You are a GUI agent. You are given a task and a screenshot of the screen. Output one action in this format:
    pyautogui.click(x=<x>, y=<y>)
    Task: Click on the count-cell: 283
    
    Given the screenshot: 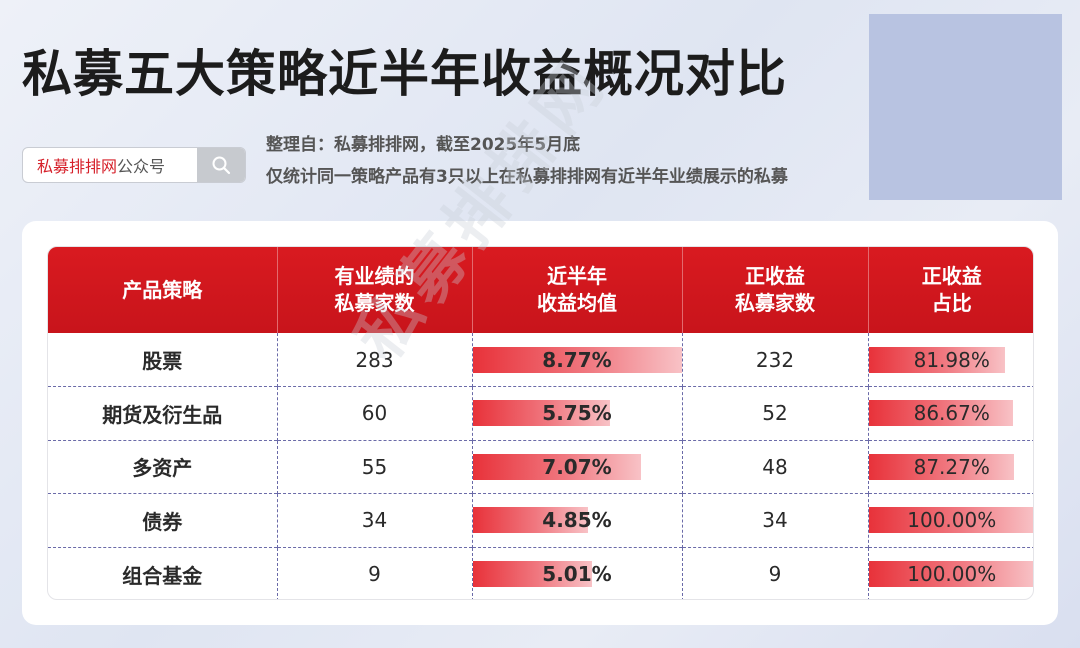 What is the action you would take?
    pyautogui.click(x=374, y=360)
    